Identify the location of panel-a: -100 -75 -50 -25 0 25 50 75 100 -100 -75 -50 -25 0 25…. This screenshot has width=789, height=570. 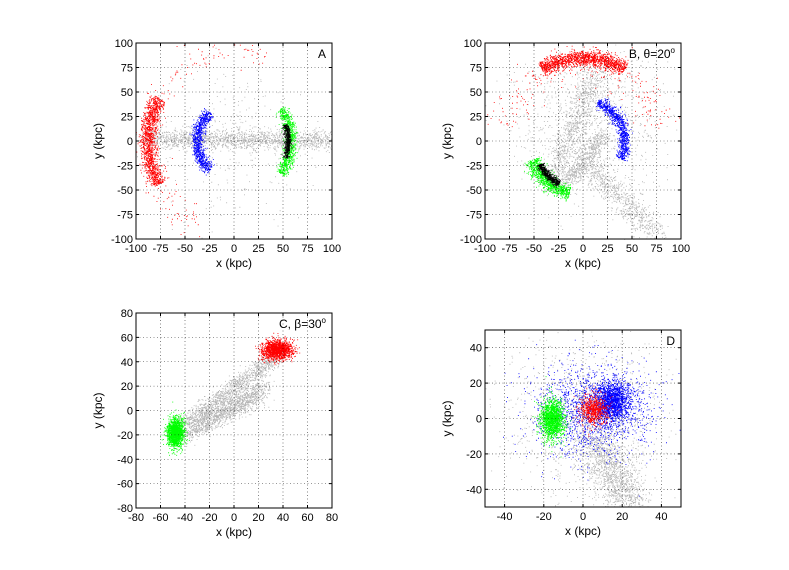
(216, 154).